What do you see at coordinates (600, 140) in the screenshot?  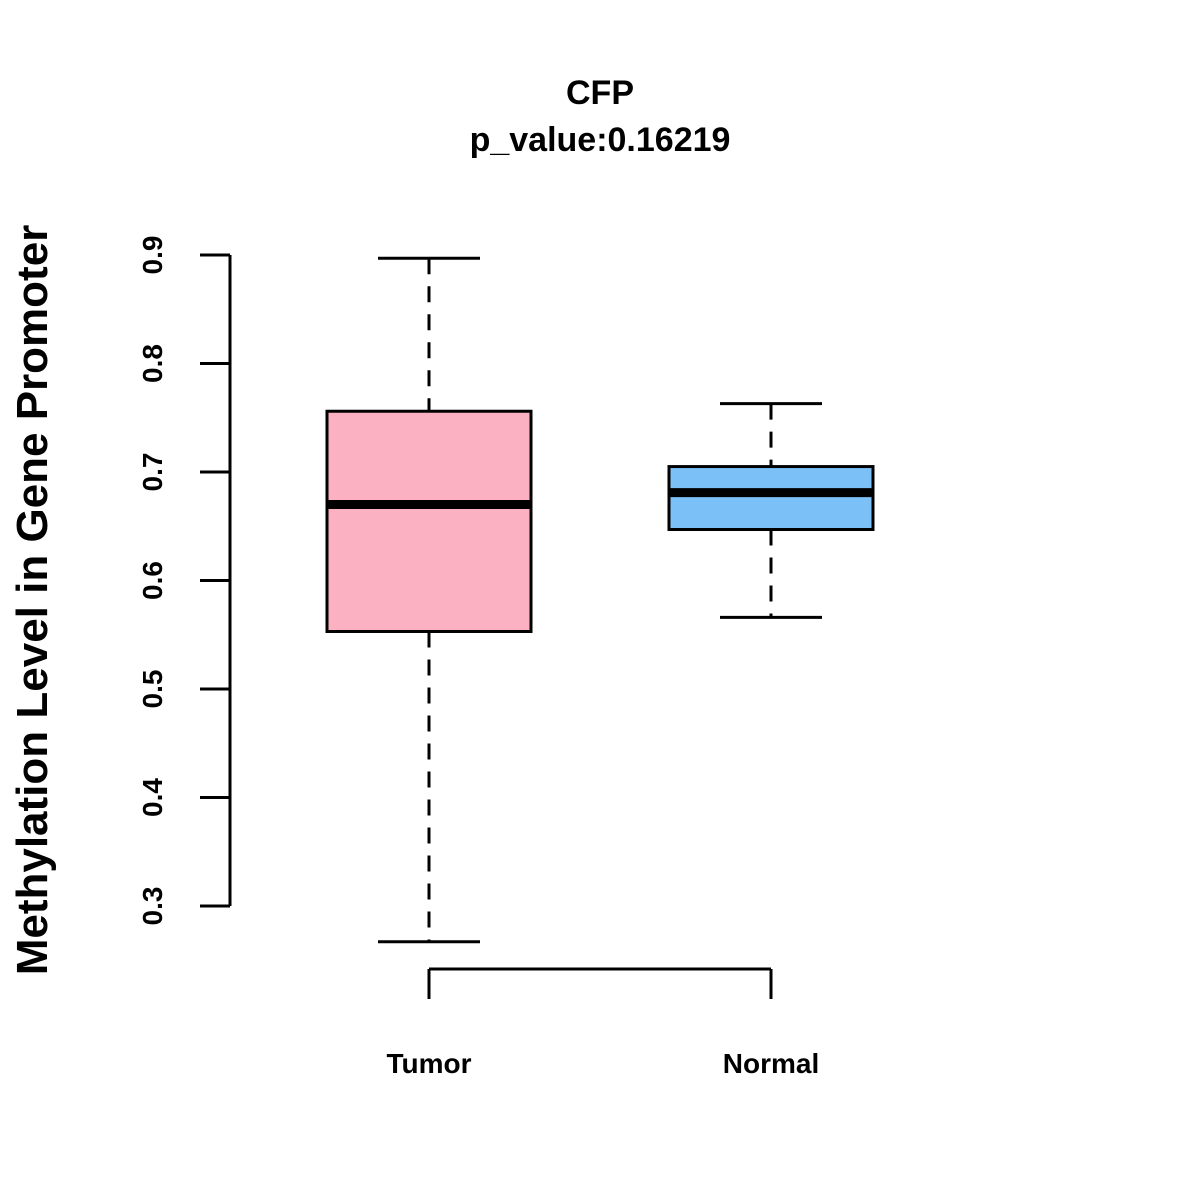 I see `chart-subtitle: p_value:0.16219` at bounding box center [600, 140].